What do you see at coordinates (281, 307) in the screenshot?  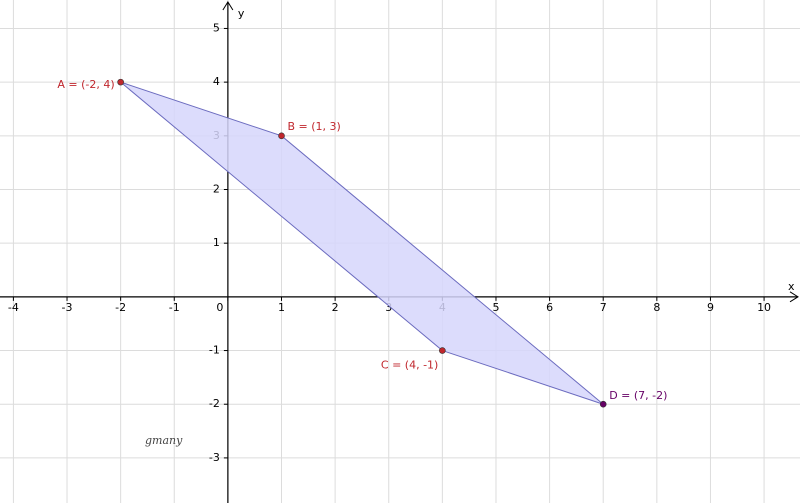 I see `x-tick-label: 1` at bounding box center [281, 307].